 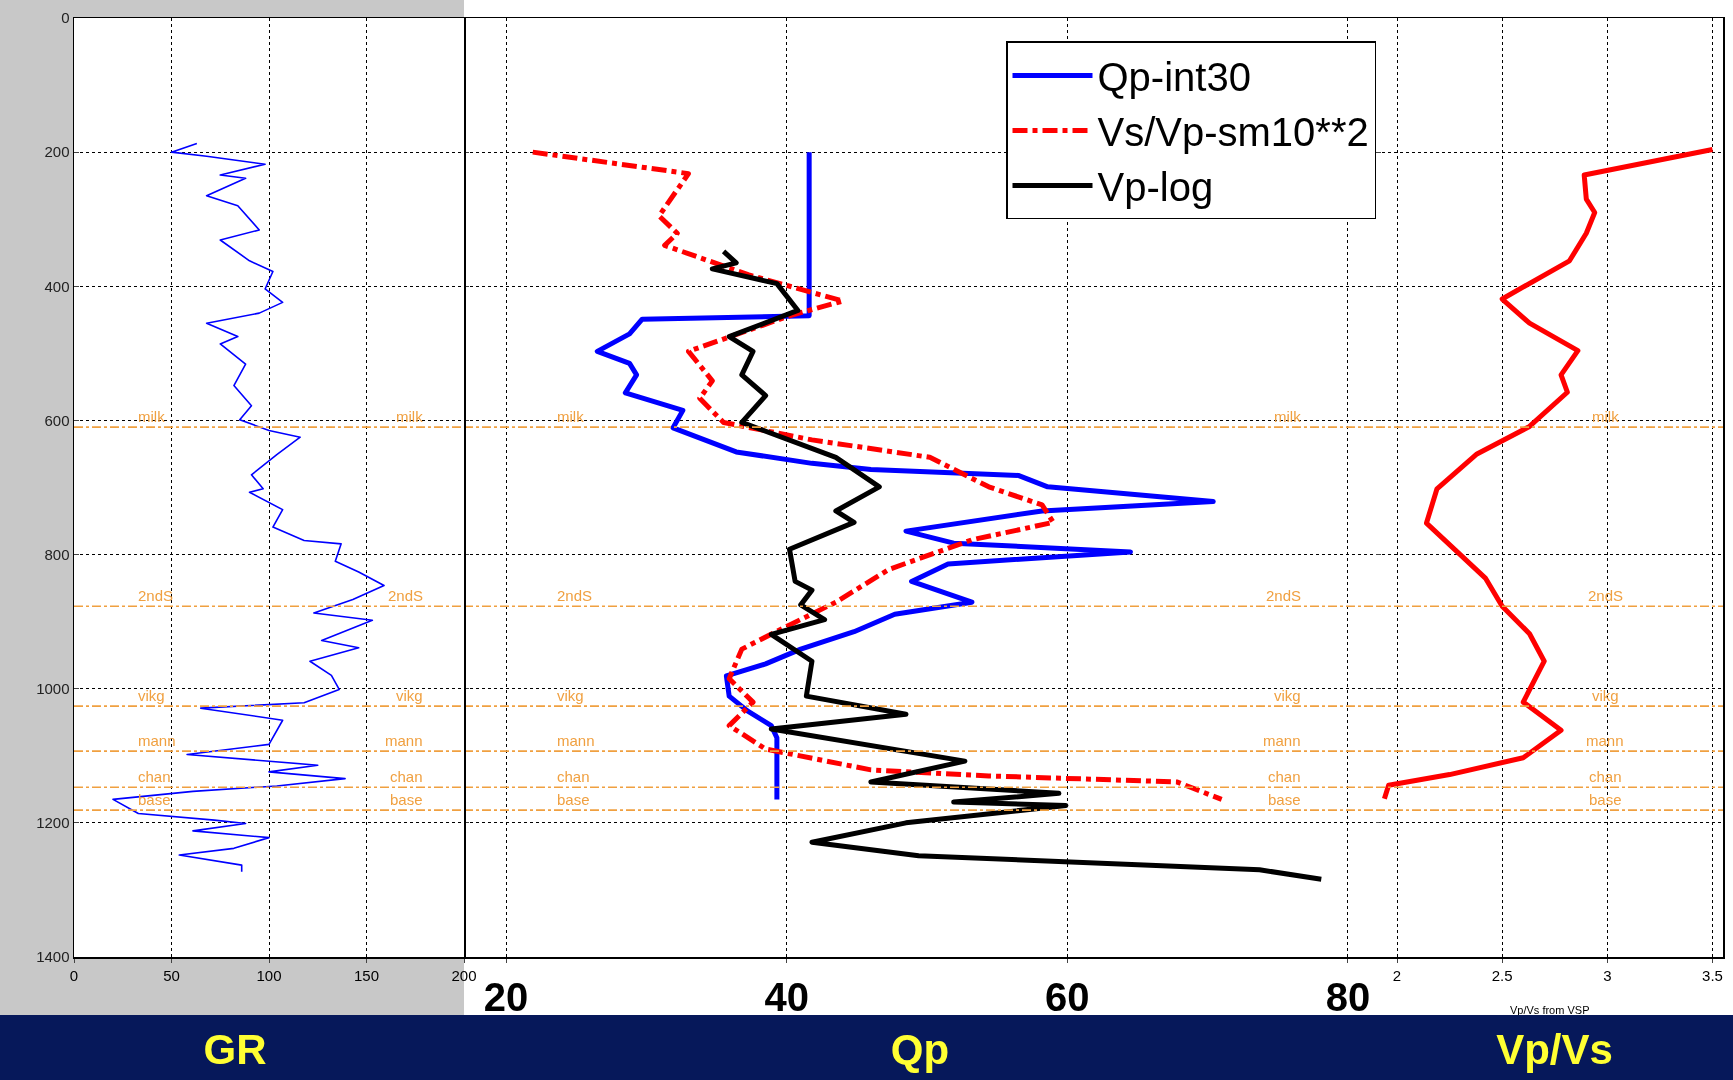 I want to click on x-tick-label: 200, so click(x=464, y=975).